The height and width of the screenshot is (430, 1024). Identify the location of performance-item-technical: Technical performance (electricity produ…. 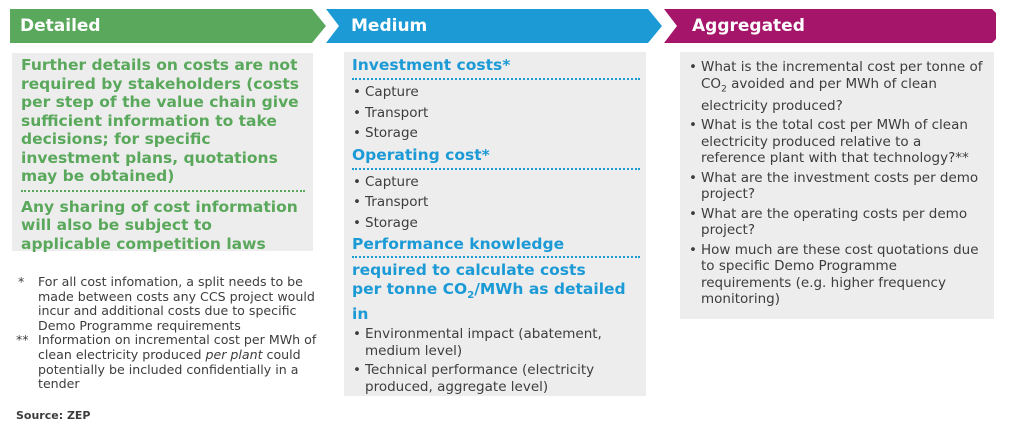
(496, 378).